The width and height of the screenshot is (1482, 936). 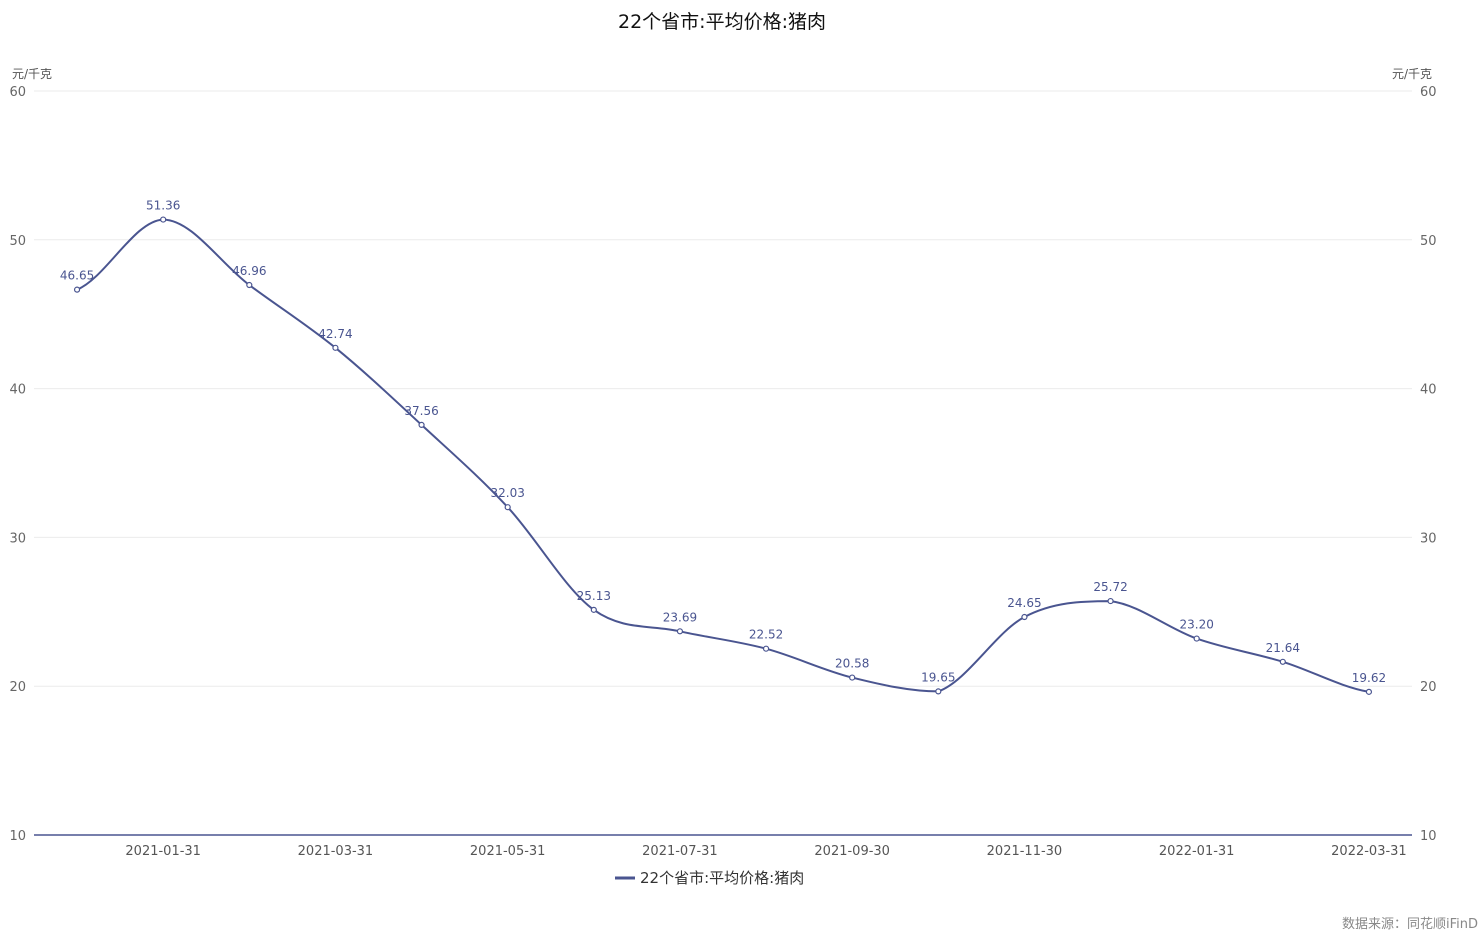 I want to click on right-axis-unit: 元/千克, so click(x=1412, y=74).